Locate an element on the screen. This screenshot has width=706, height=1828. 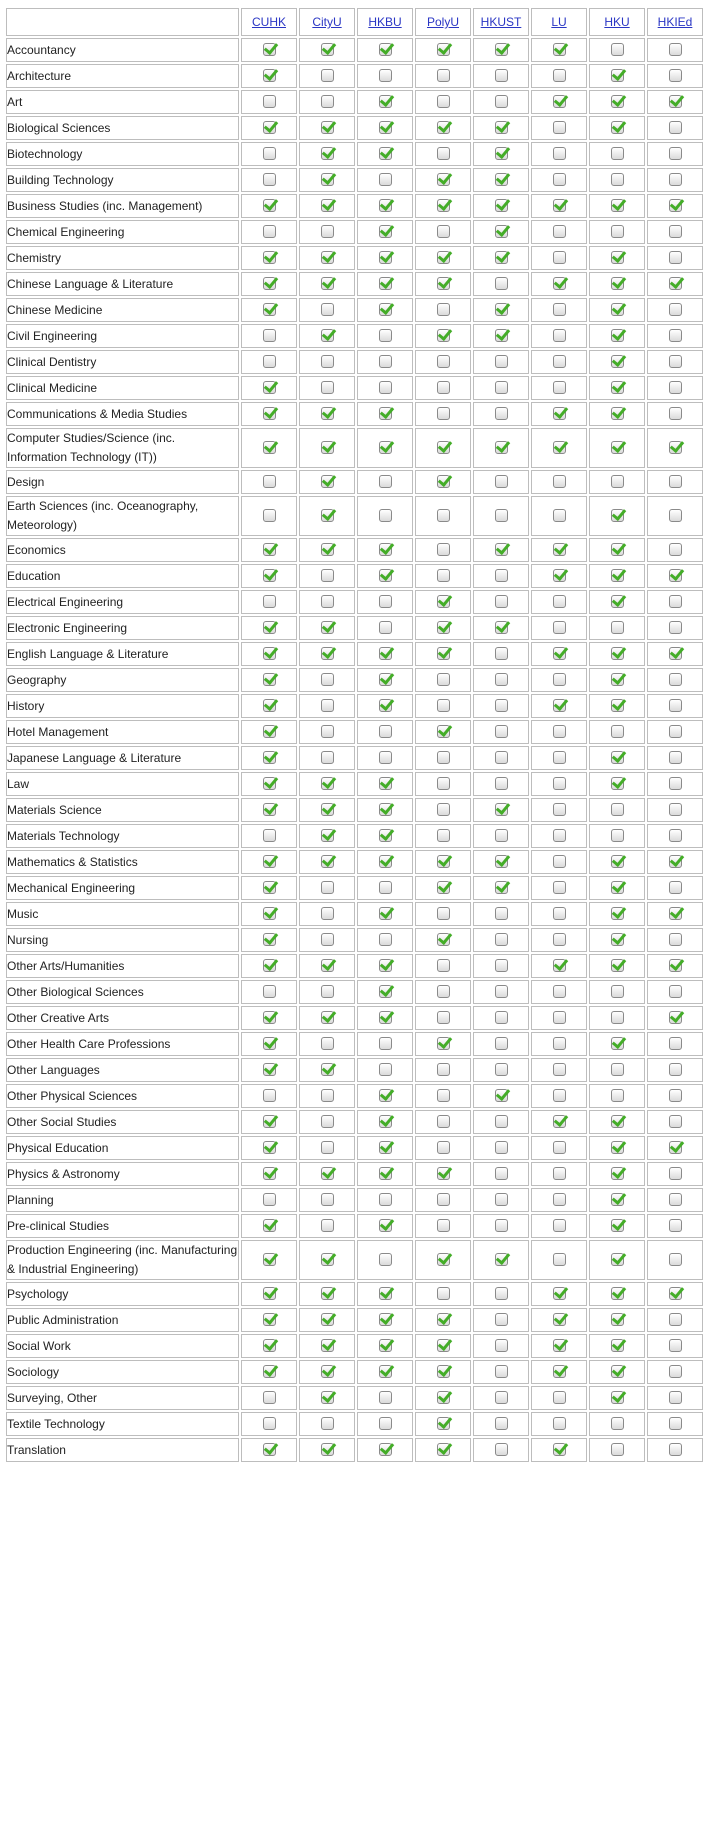
university-column-link: LU is located at coordinates (559, 22).